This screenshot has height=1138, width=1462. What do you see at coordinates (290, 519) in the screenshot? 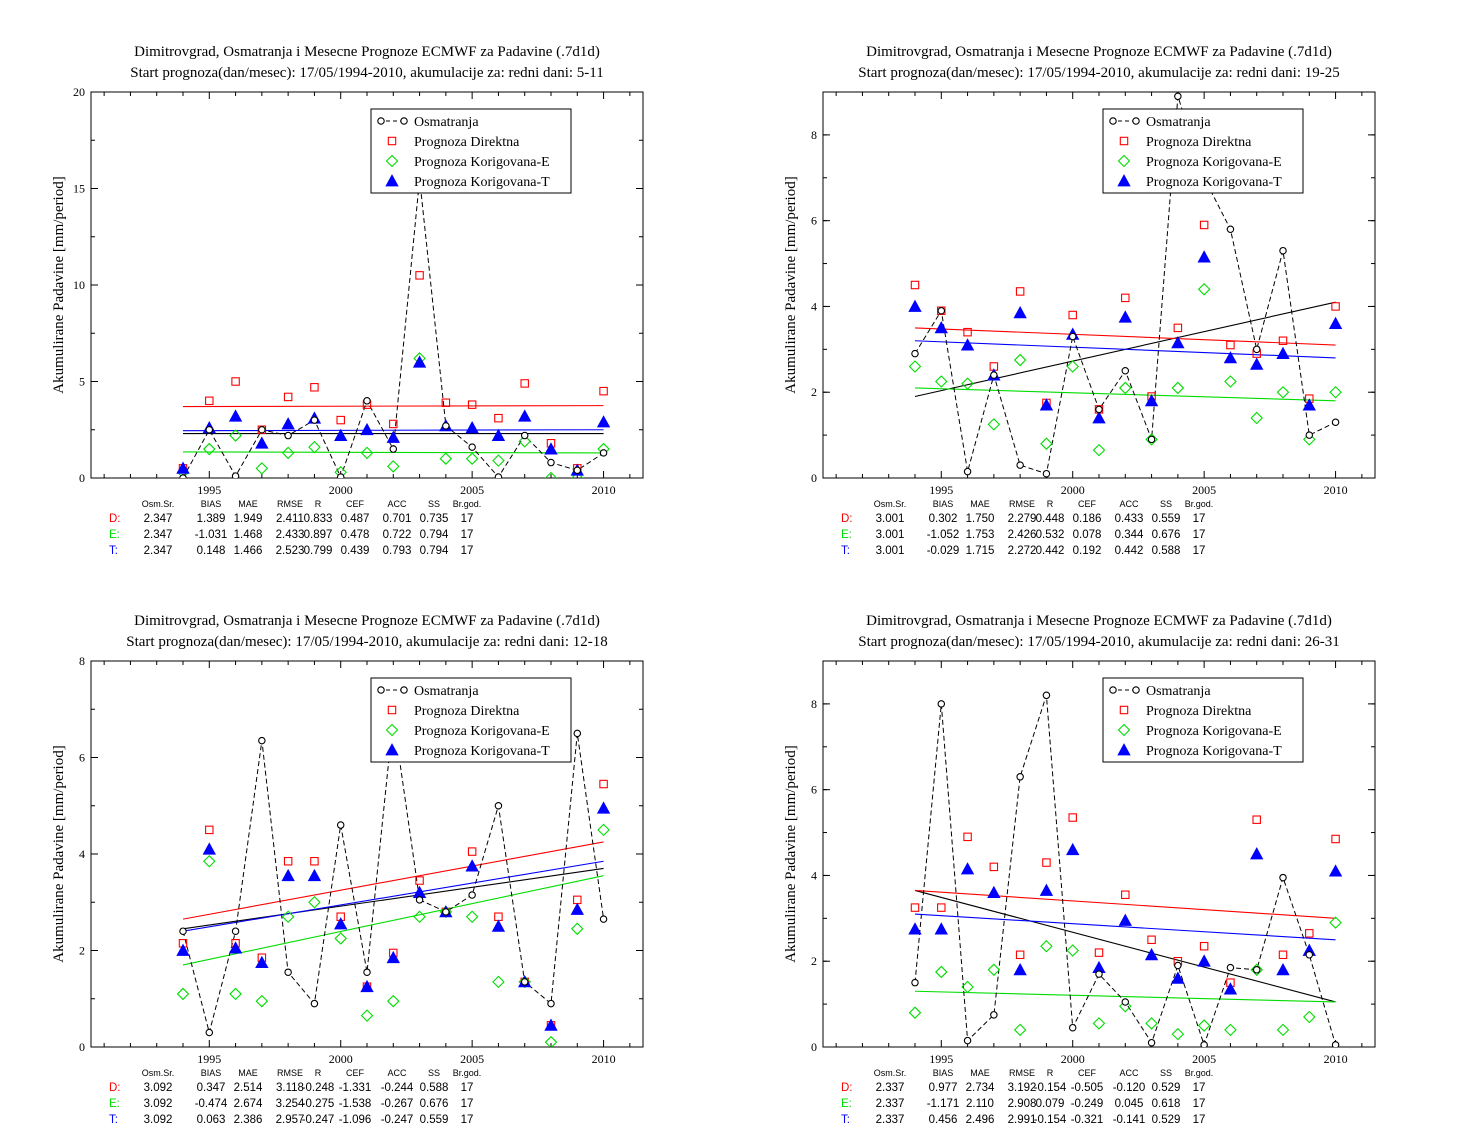
I see `stats-value: 2.411` at bounding box center [290, 519].